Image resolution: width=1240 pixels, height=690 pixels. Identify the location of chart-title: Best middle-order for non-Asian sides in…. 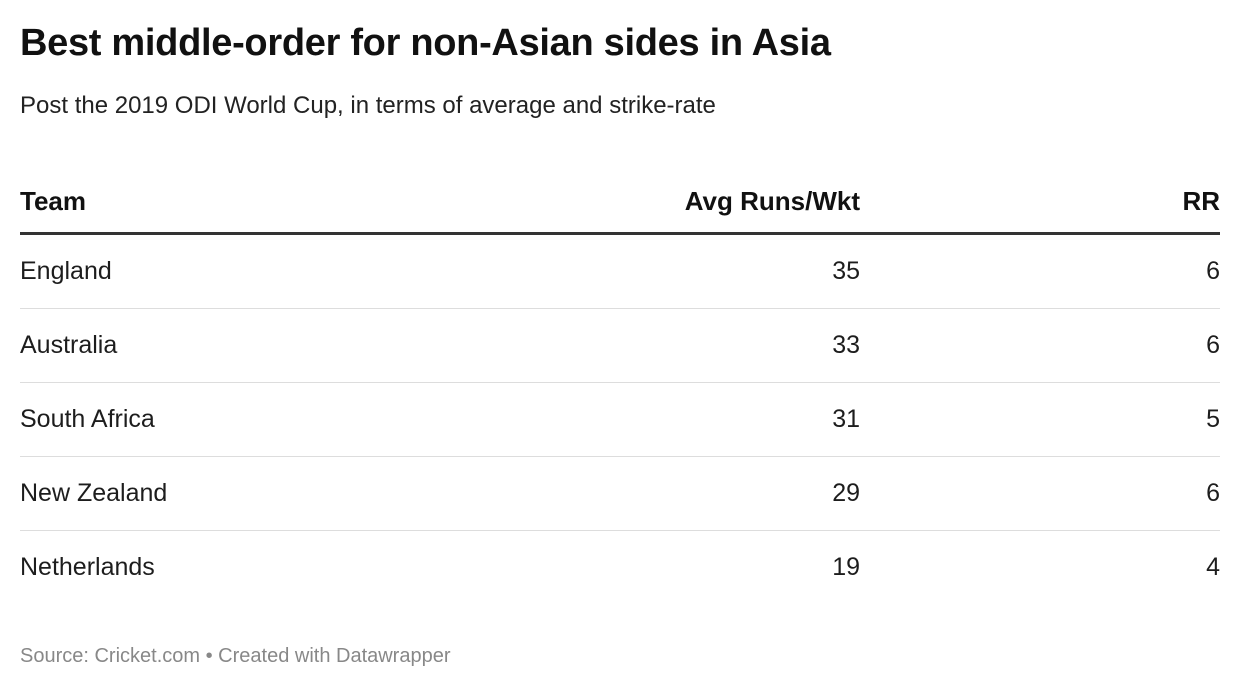
(425, 43).